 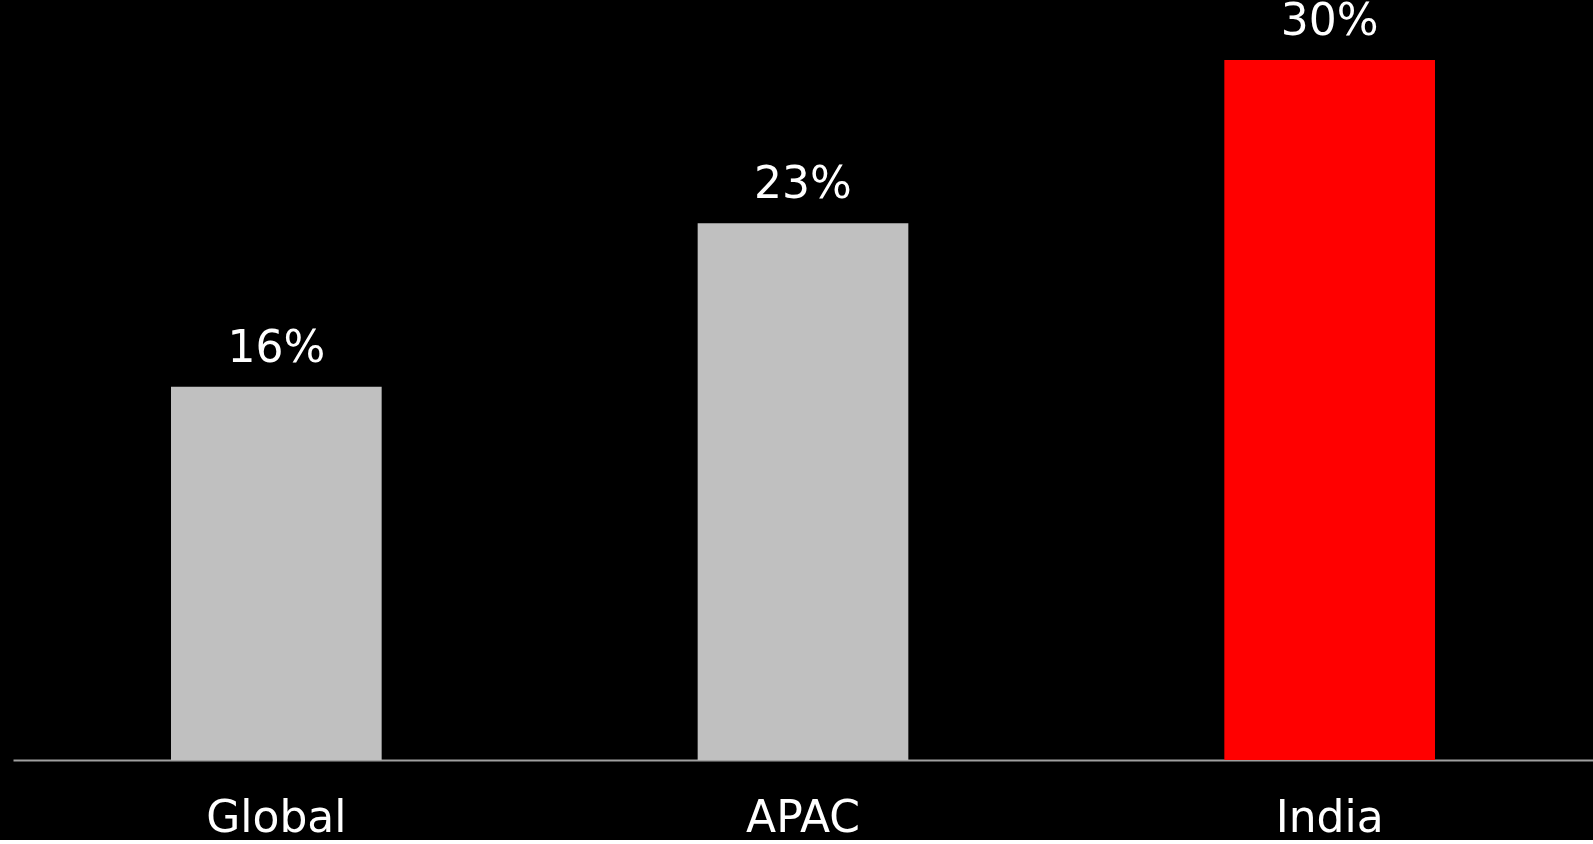 What do you see at coordinates (803, 816) in the screenshot?
I see `x-tick-label: APAC` at bounding box center [803, 816].